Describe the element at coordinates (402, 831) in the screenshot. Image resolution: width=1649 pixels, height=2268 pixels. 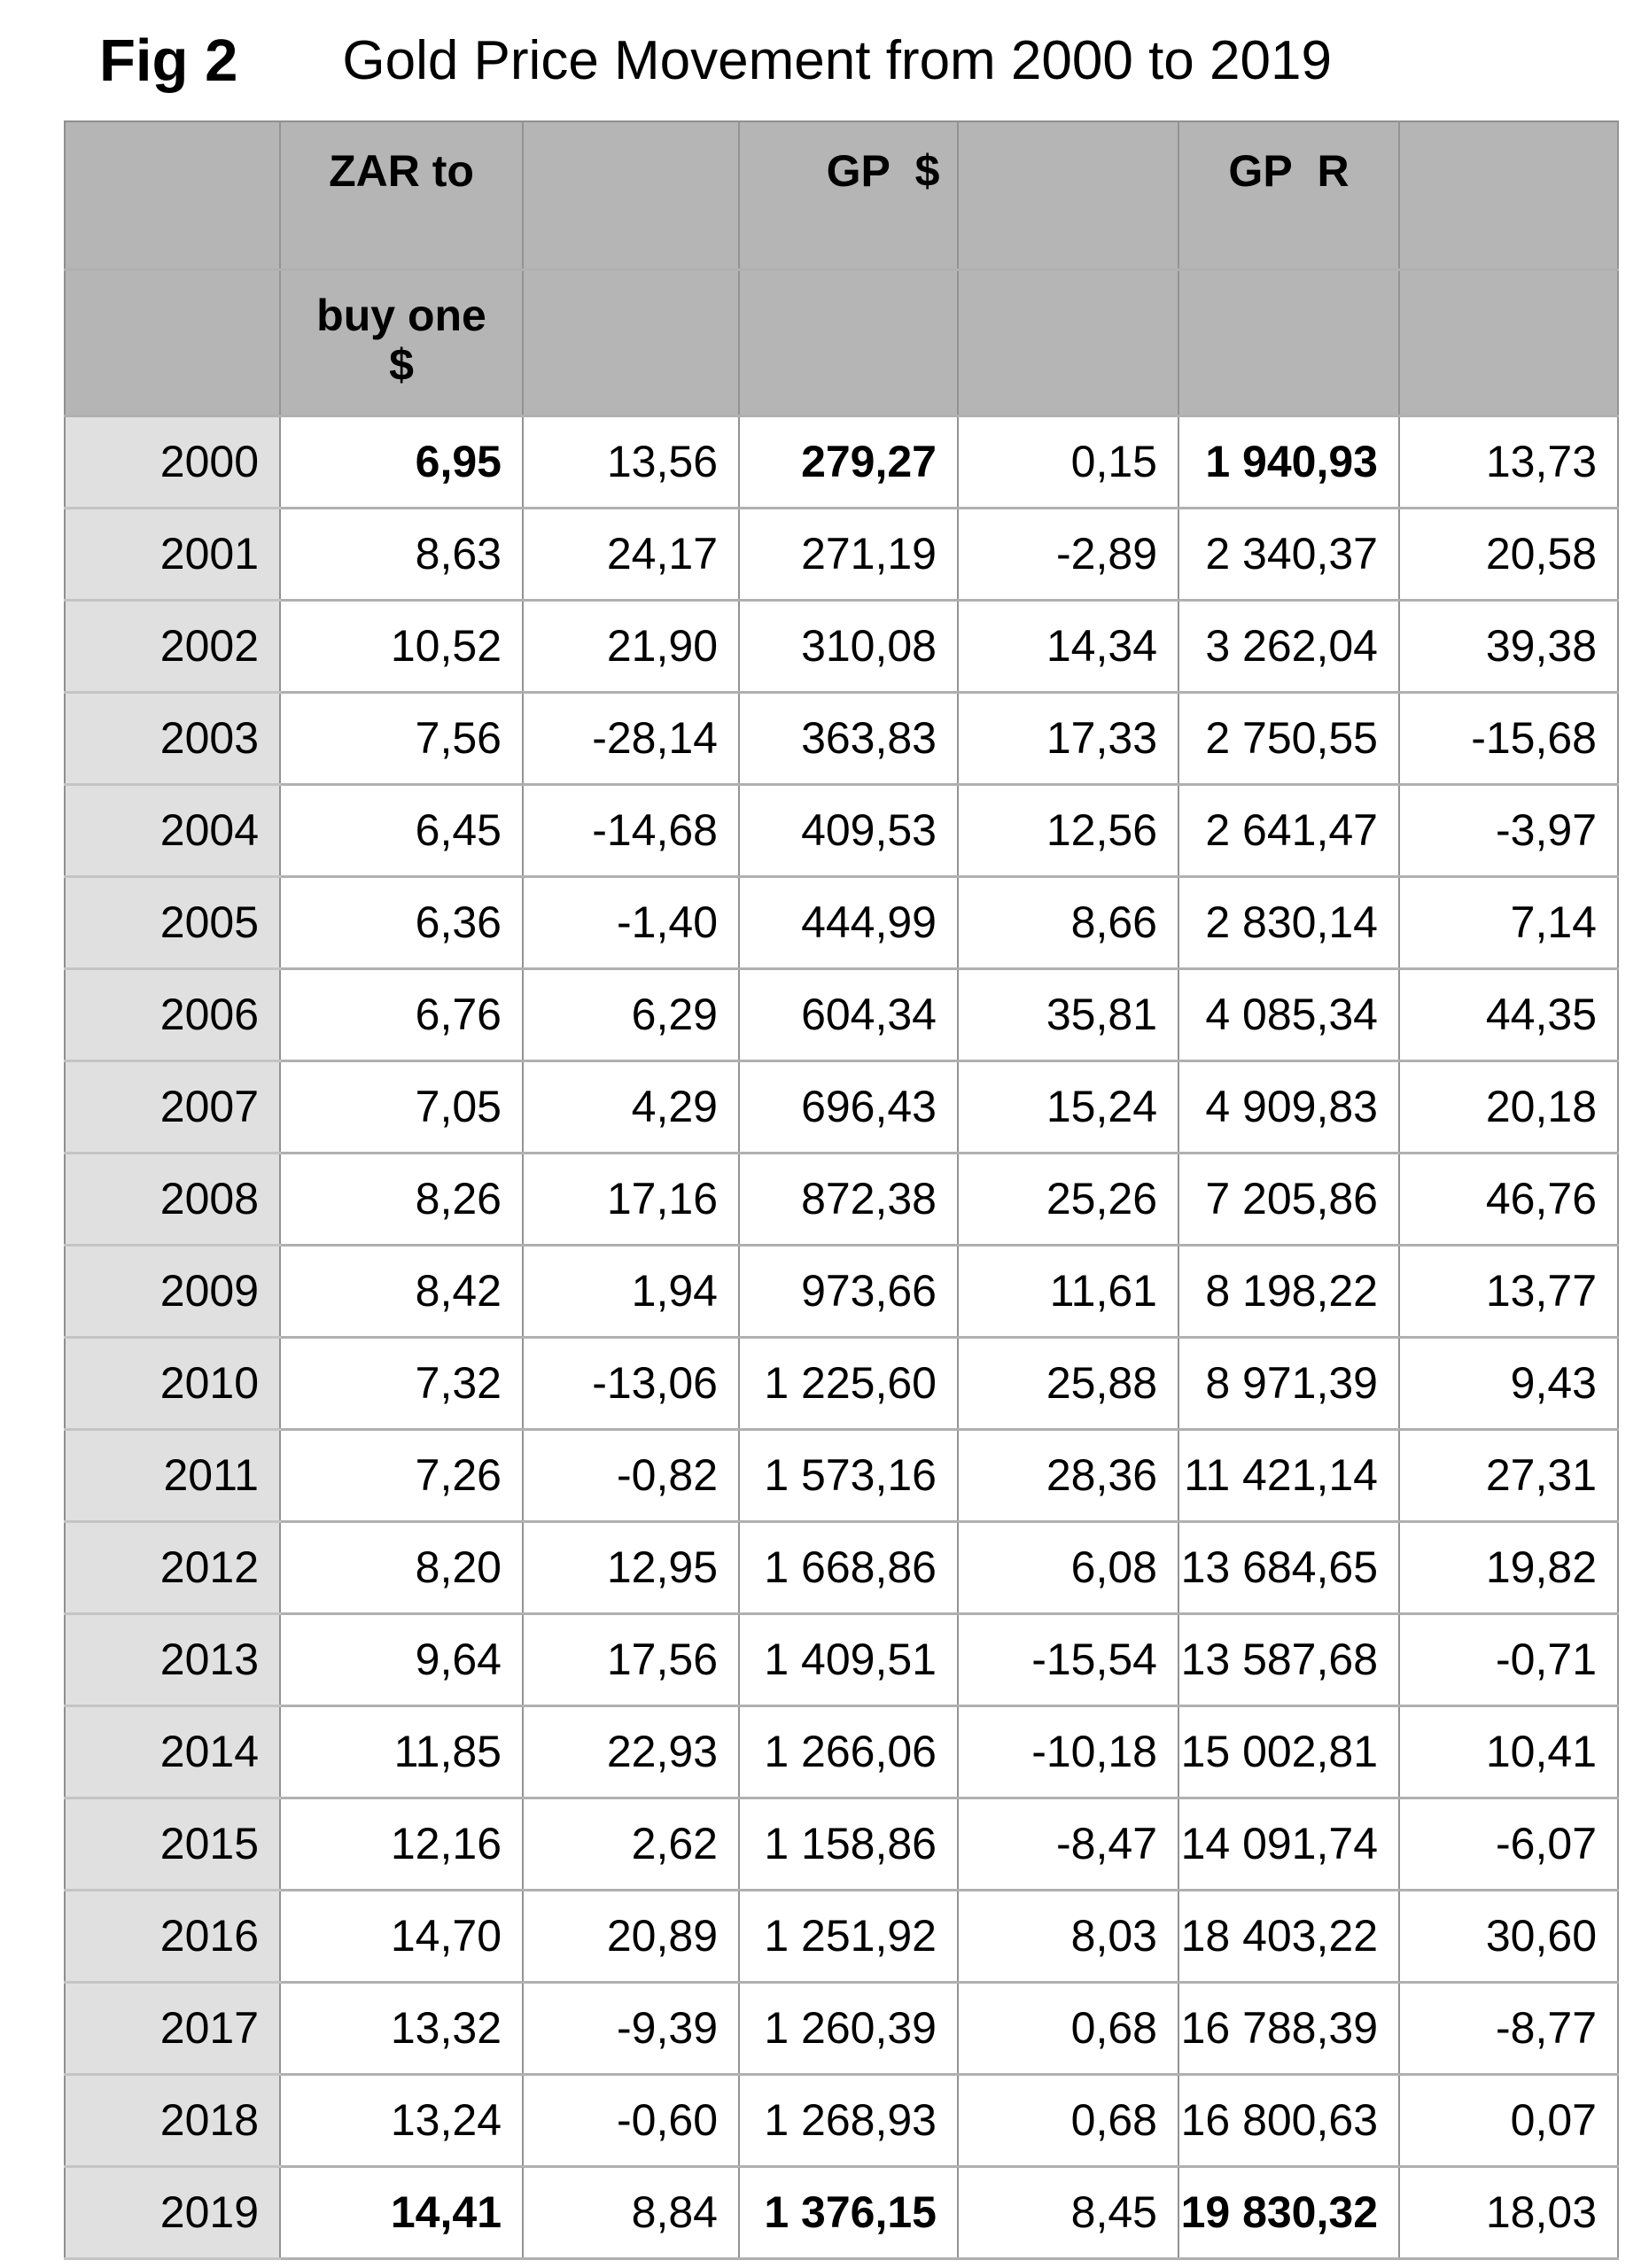
I see `value-cell: 6,45` at that location.